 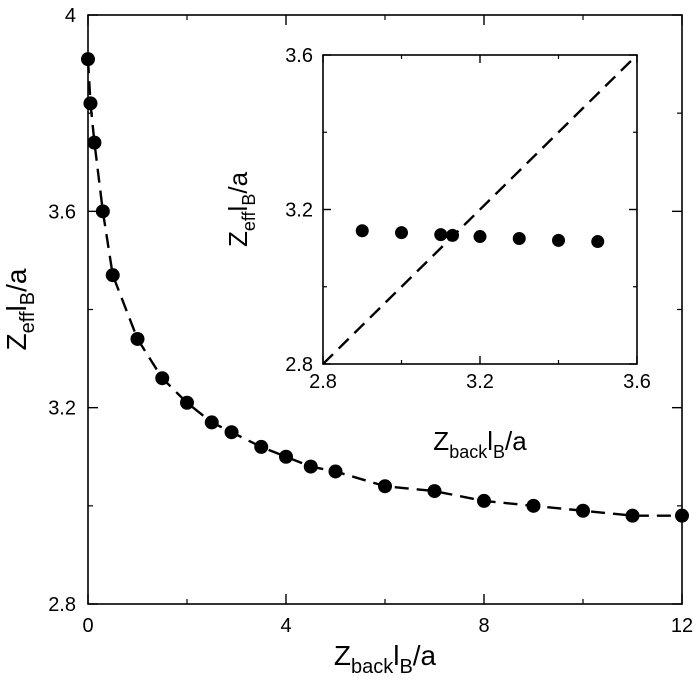 What do you see at coordinates (20, 309) in the screenshot?
I see `main-y-axis-title: ZefflB/a` at bounding box center [20, 309].